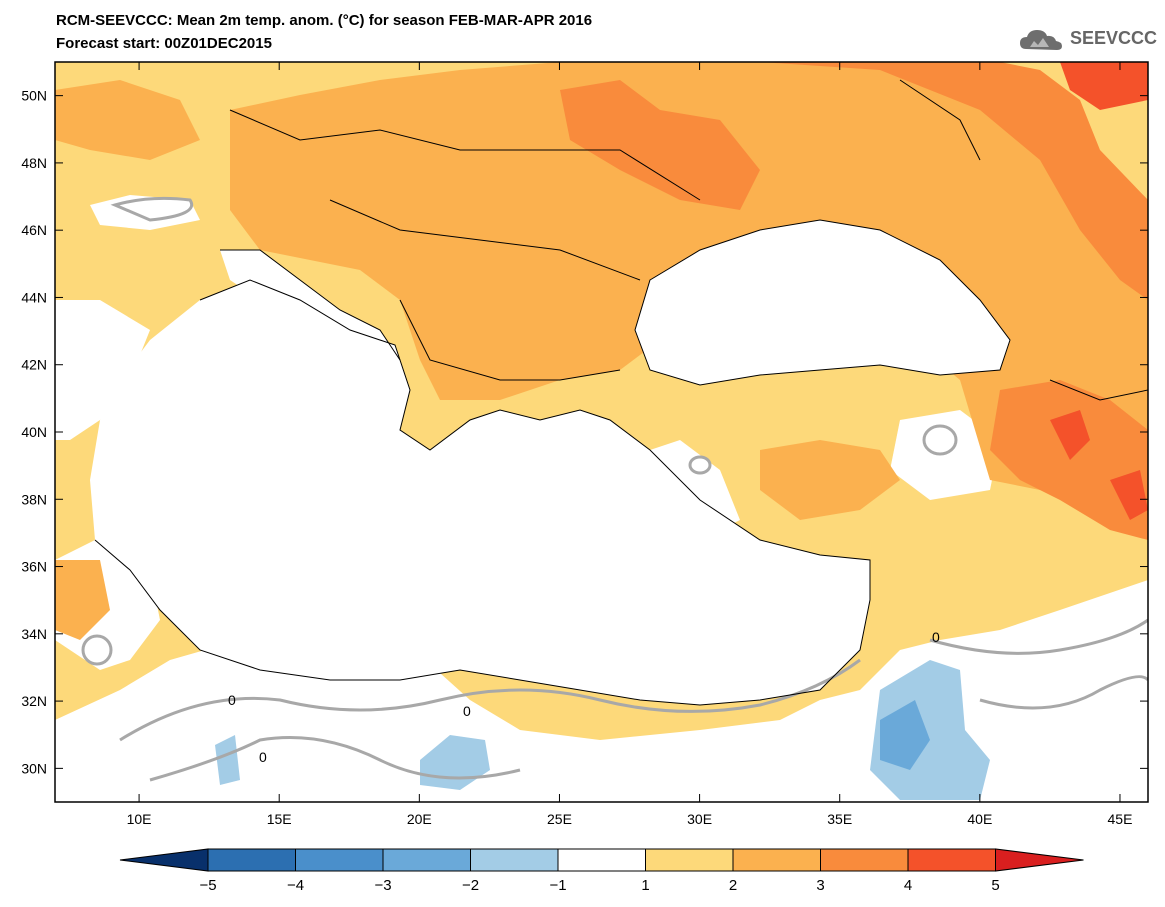 Image resolution: width=1165 pixels, height=907 pixels. Describe the element at coordinates (1039, 860) in the screenshot. I see `colorbar-high-triangle` at that location.